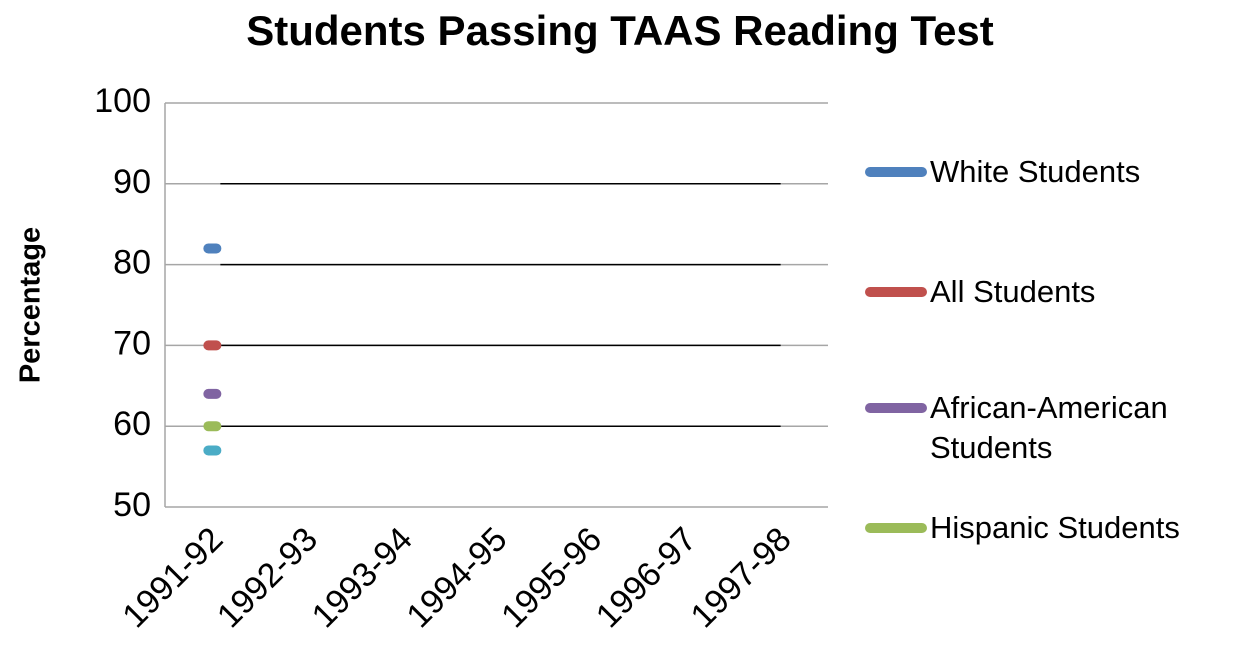  I want to click on x-tick-label: 1992-93, so click(267, 577).